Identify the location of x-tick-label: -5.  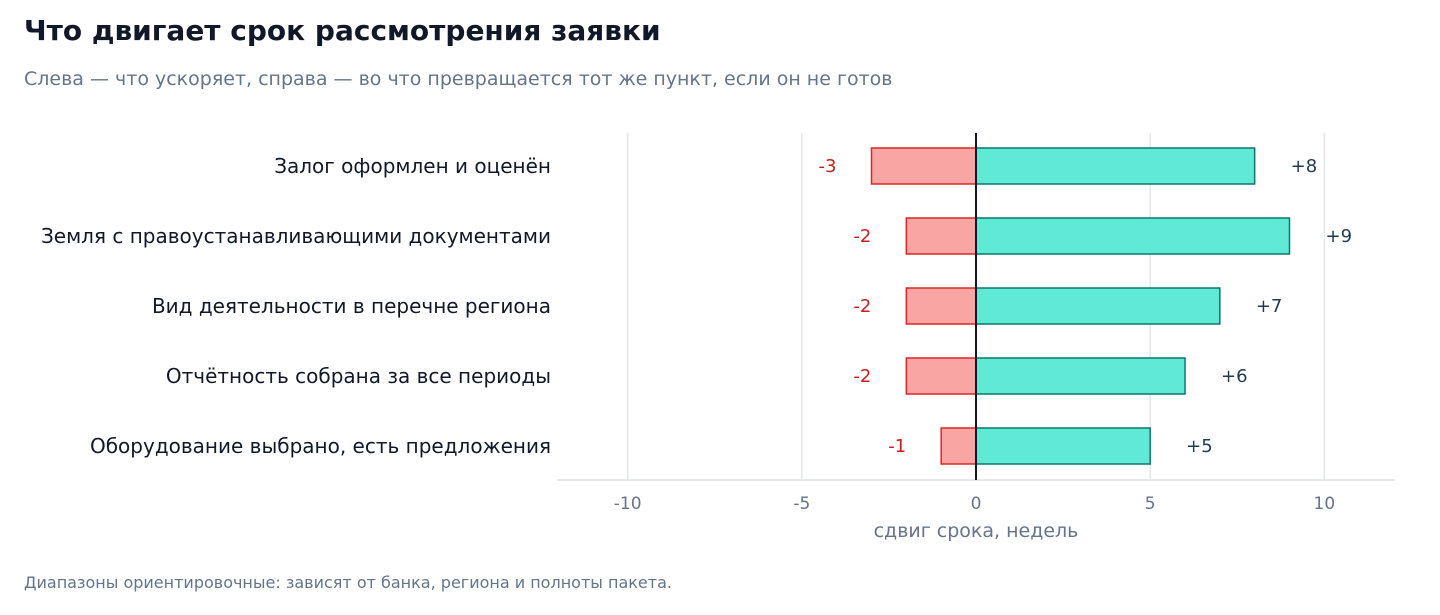
(801, 504).